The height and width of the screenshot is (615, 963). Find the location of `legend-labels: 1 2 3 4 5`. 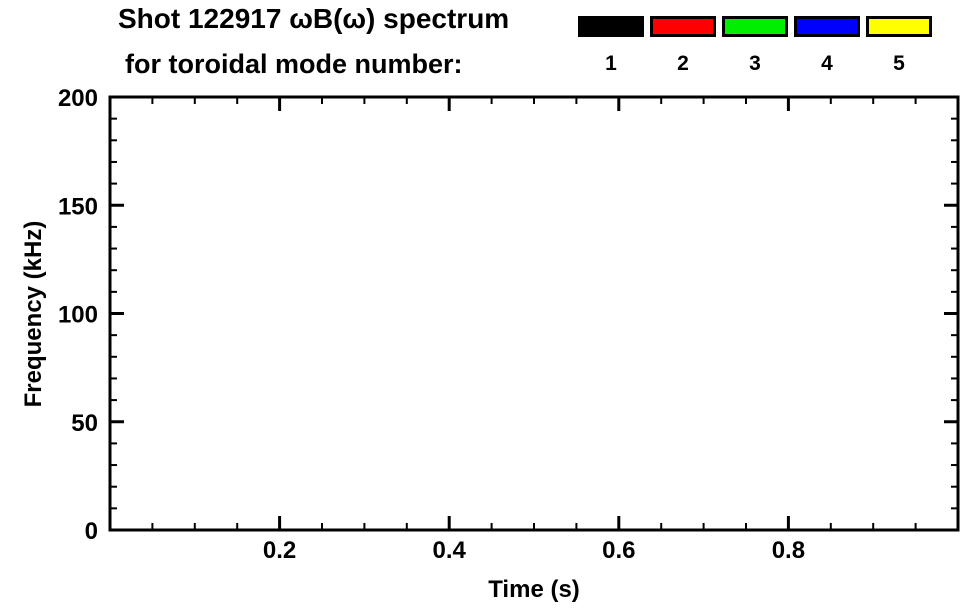

legend-labels: 1 2 3 4 5 is located at coordinates (755, 64).